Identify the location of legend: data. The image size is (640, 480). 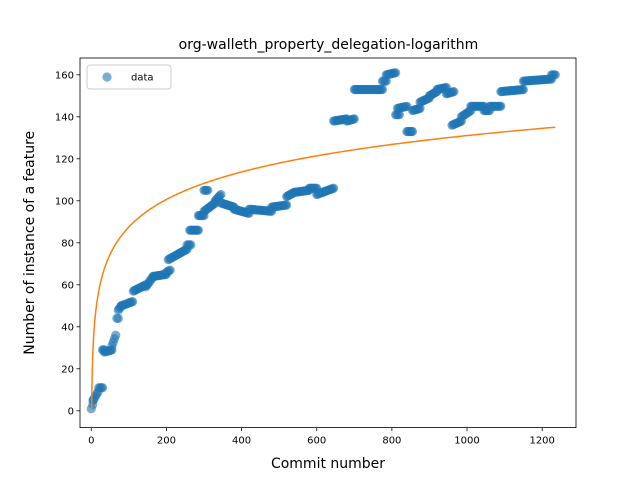
(129, 77).